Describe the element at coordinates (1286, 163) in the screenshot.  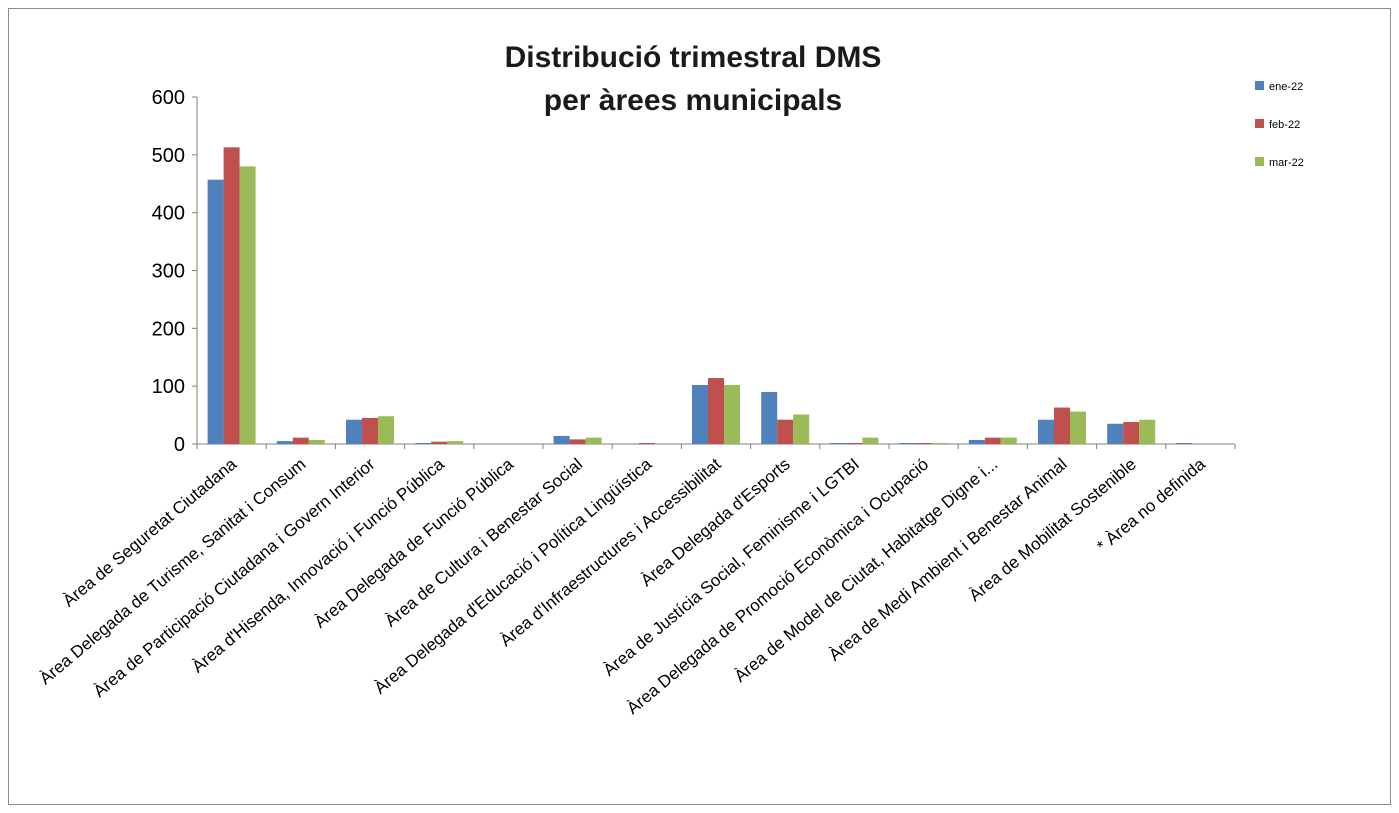
I see `legend-label-mar-22: mar-22` at that location.